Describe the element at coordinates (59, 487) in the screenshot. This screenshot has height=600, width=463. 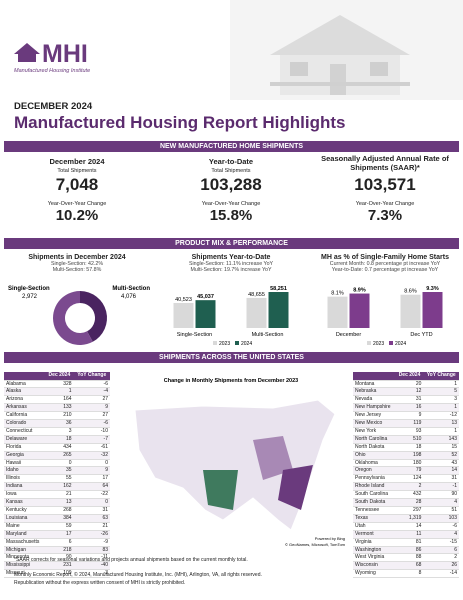
I see `table-cell: 162` at that location.